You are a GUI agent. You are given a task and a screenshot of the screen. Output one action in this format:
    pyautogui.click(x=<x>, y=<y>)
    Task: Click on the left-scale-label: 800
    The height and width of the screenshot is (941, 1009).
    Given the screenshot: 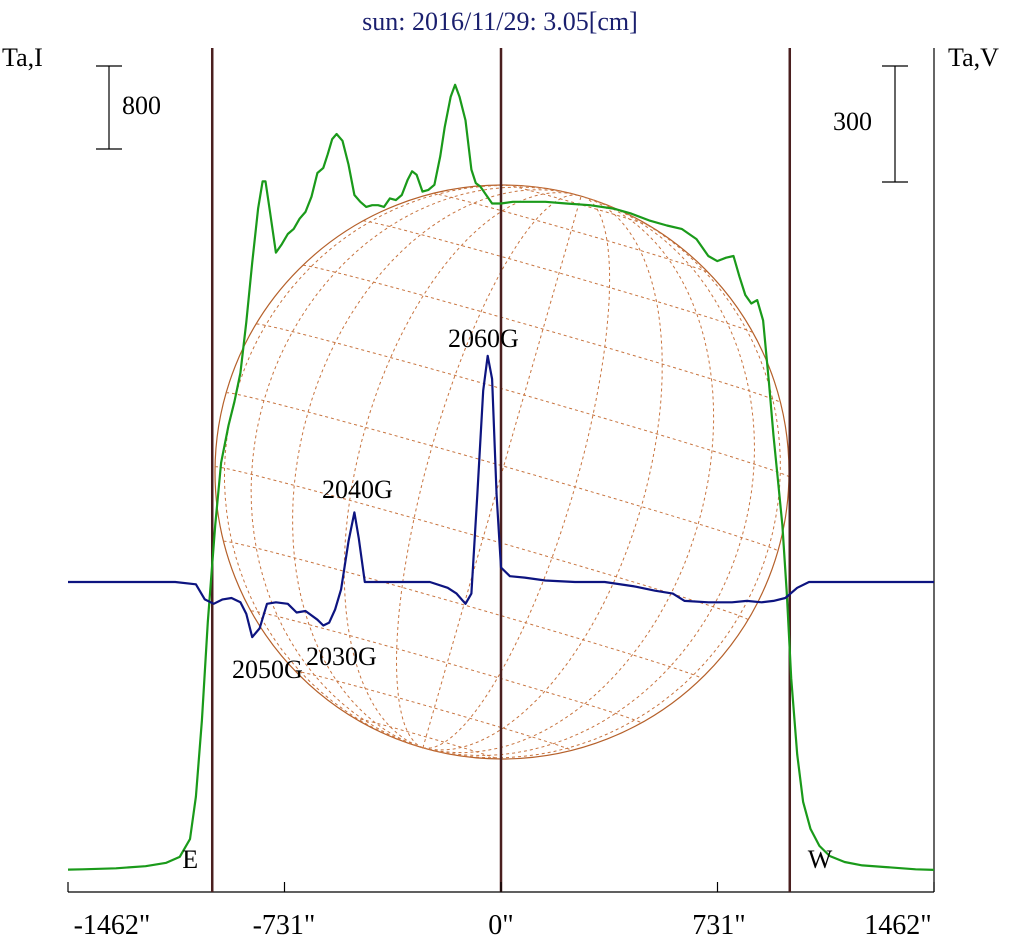 What is the action you would take?
    pyautogui.click(x=141, y=105)
    